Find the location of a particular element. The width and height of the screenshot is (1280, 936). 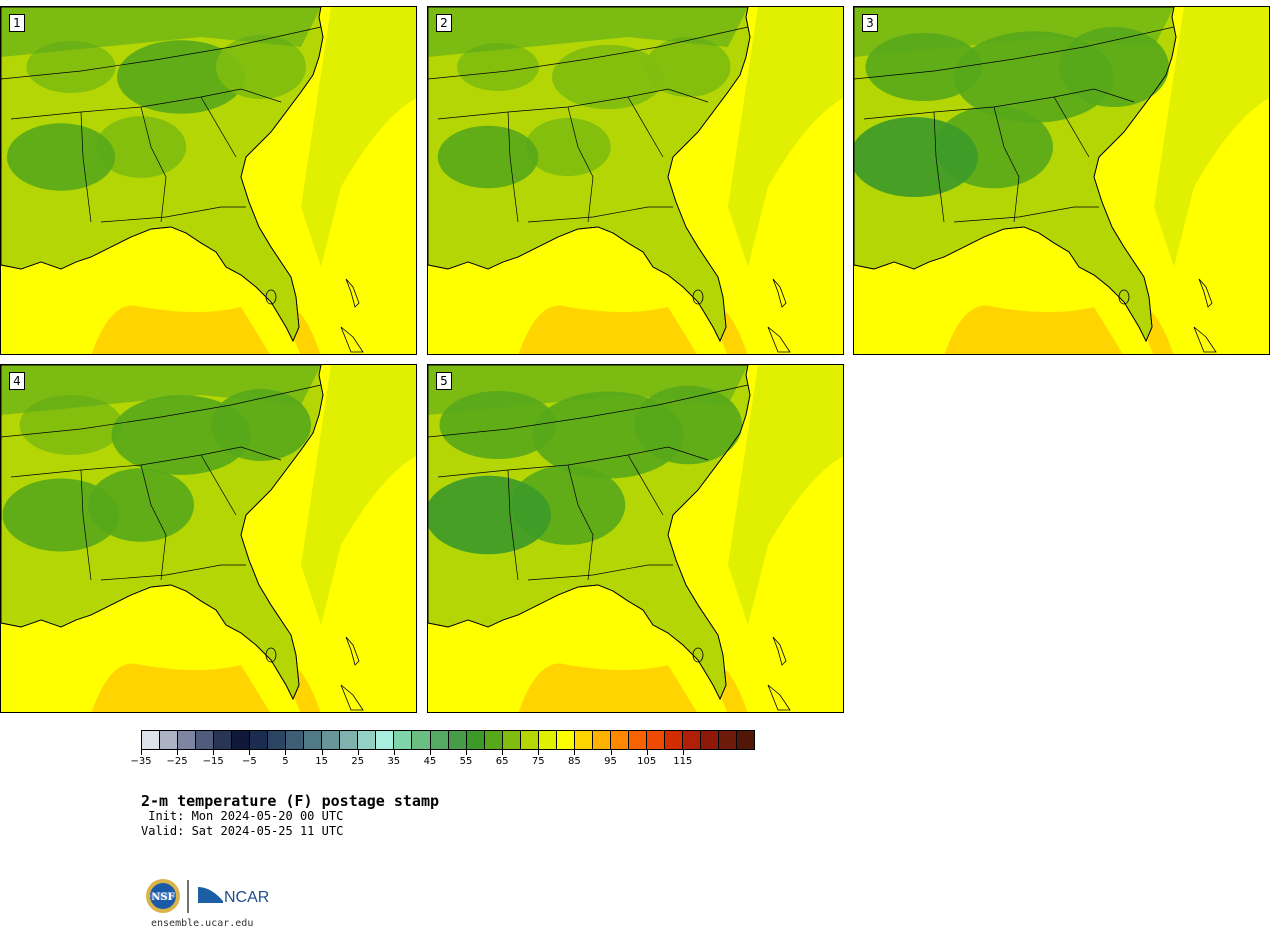

colorbar-tick-label: 115 is located at coordinates (683, 761).